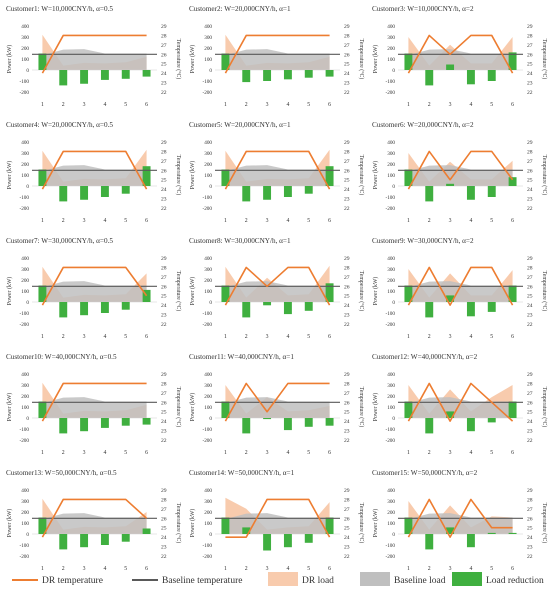 The image size is (550, 604). What do you see at coordinates (467, 579) in the screenshot?
I see `legend-swatch` at bounding box center [467, 579].